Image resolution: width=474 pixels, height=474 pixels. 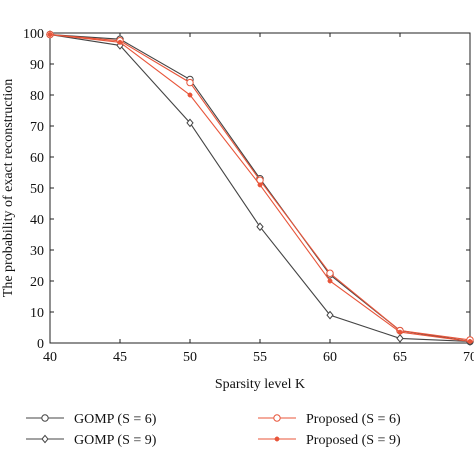 I want to click on y-tick-label: 0, so click(x=40, y=344).